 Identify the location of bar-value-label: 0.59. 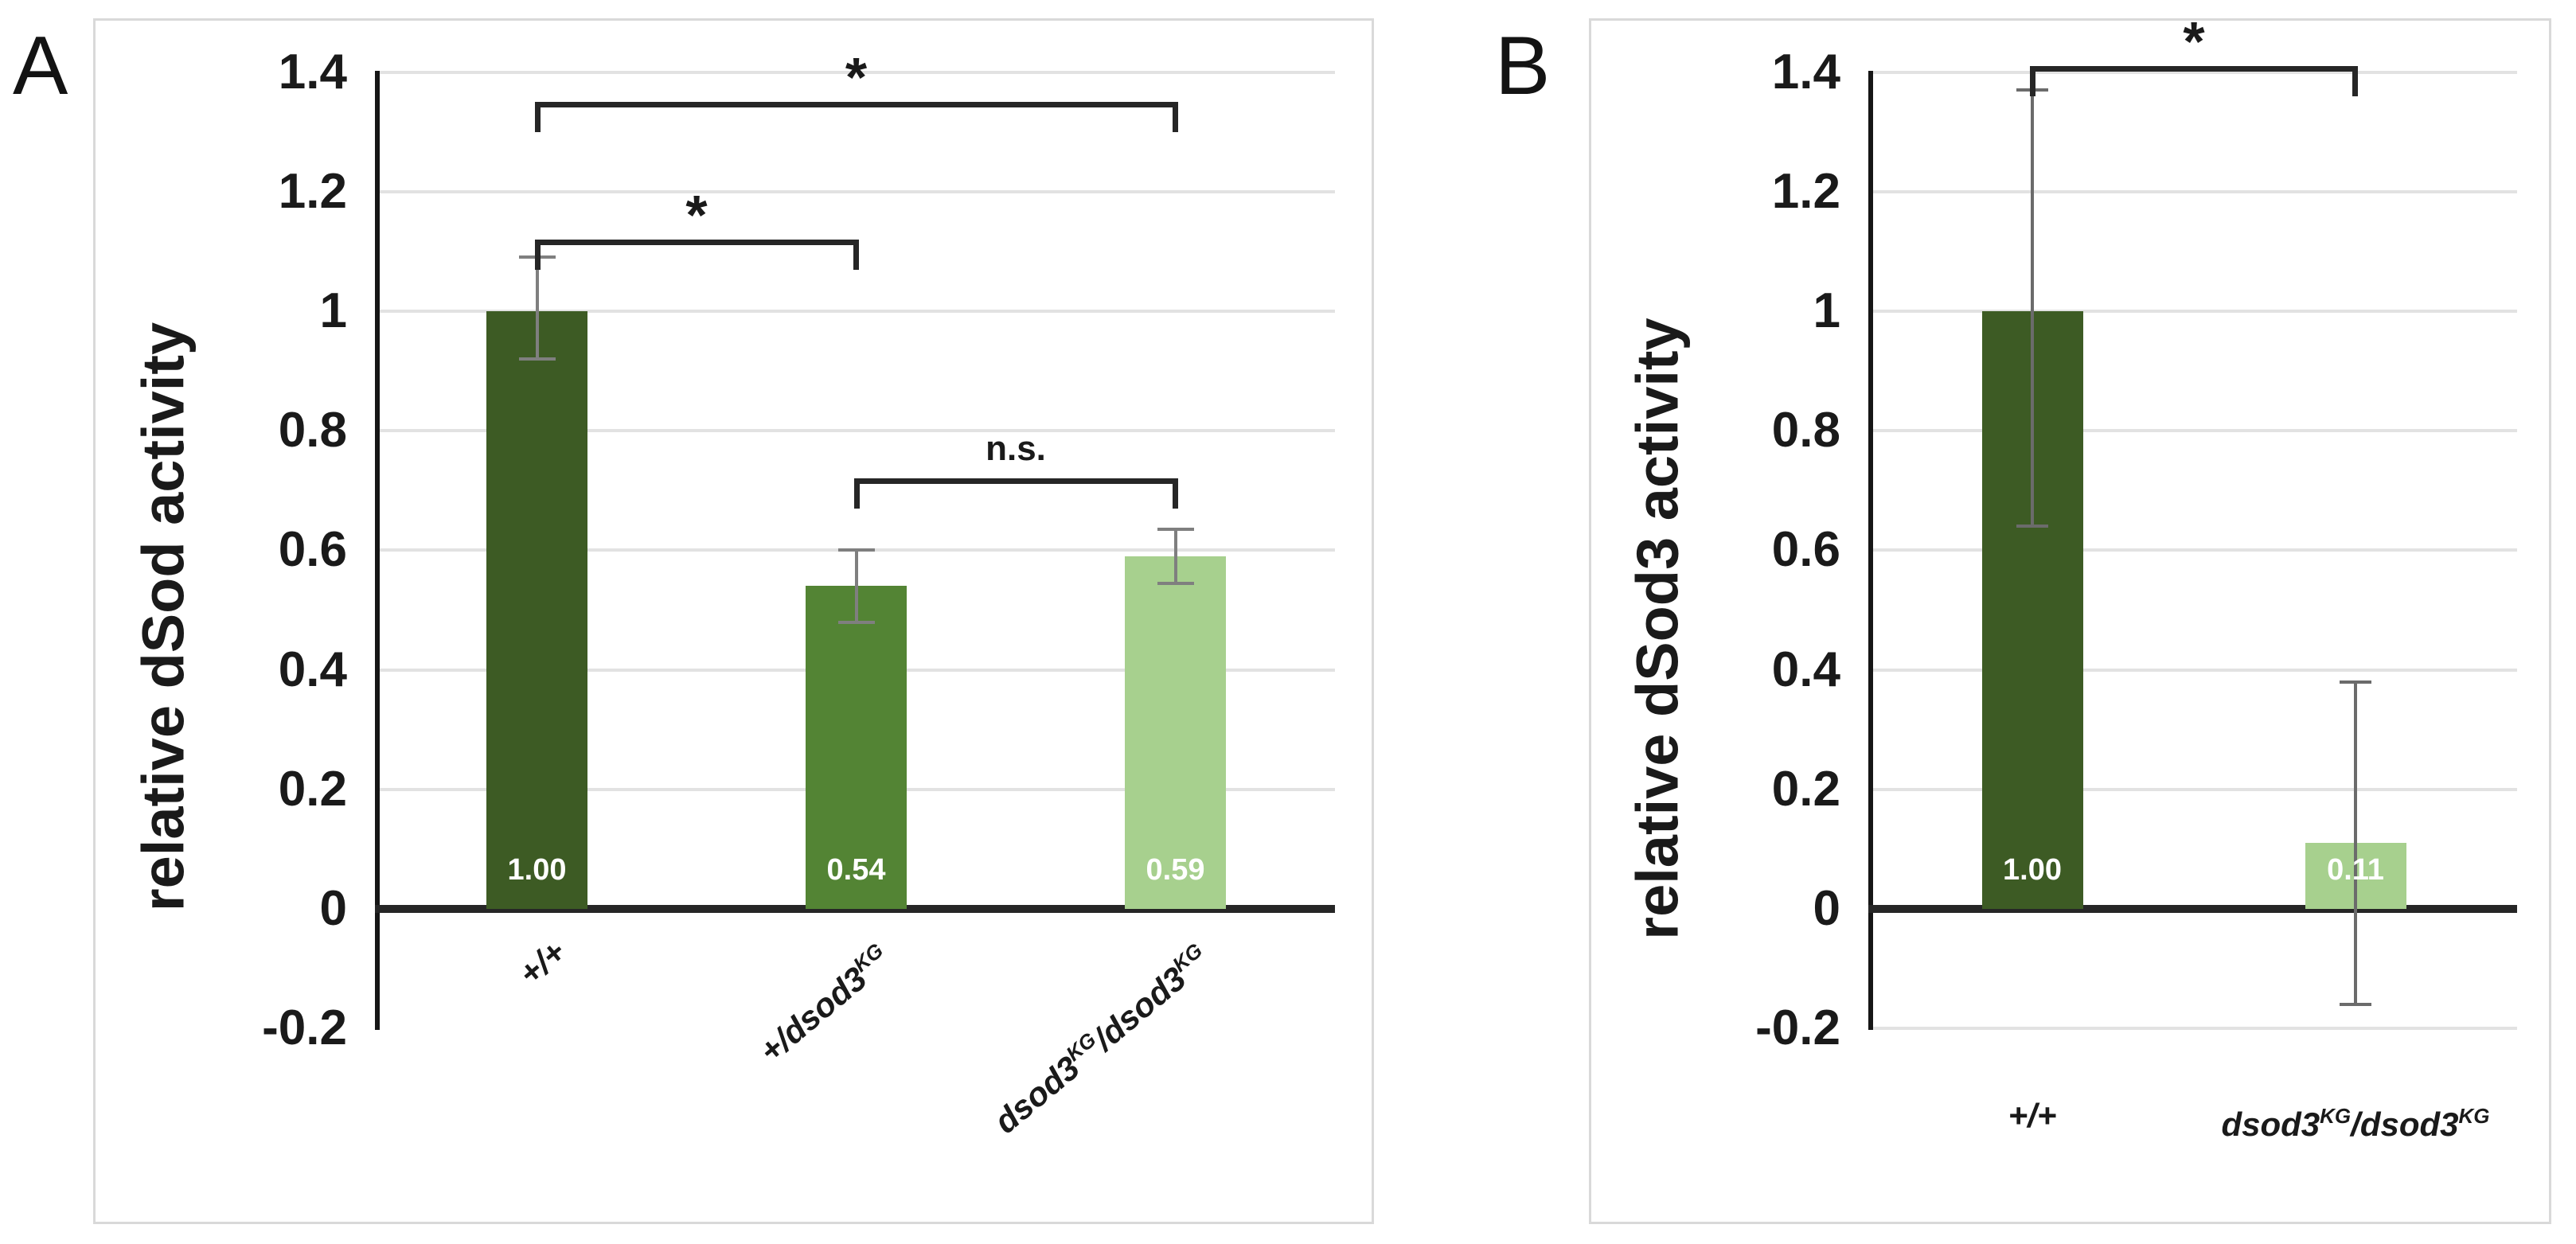
(1175, 870).